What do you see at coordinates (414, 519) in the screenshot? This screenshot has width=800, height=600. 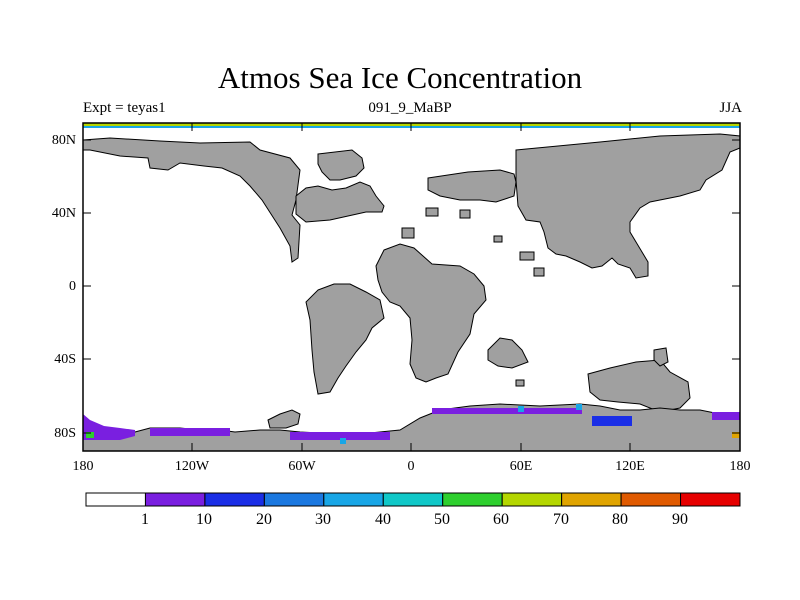 I see `colorbar-labels: 1 10 20 30 40 50 60 70 80 90` at bounding box center [414, 519].